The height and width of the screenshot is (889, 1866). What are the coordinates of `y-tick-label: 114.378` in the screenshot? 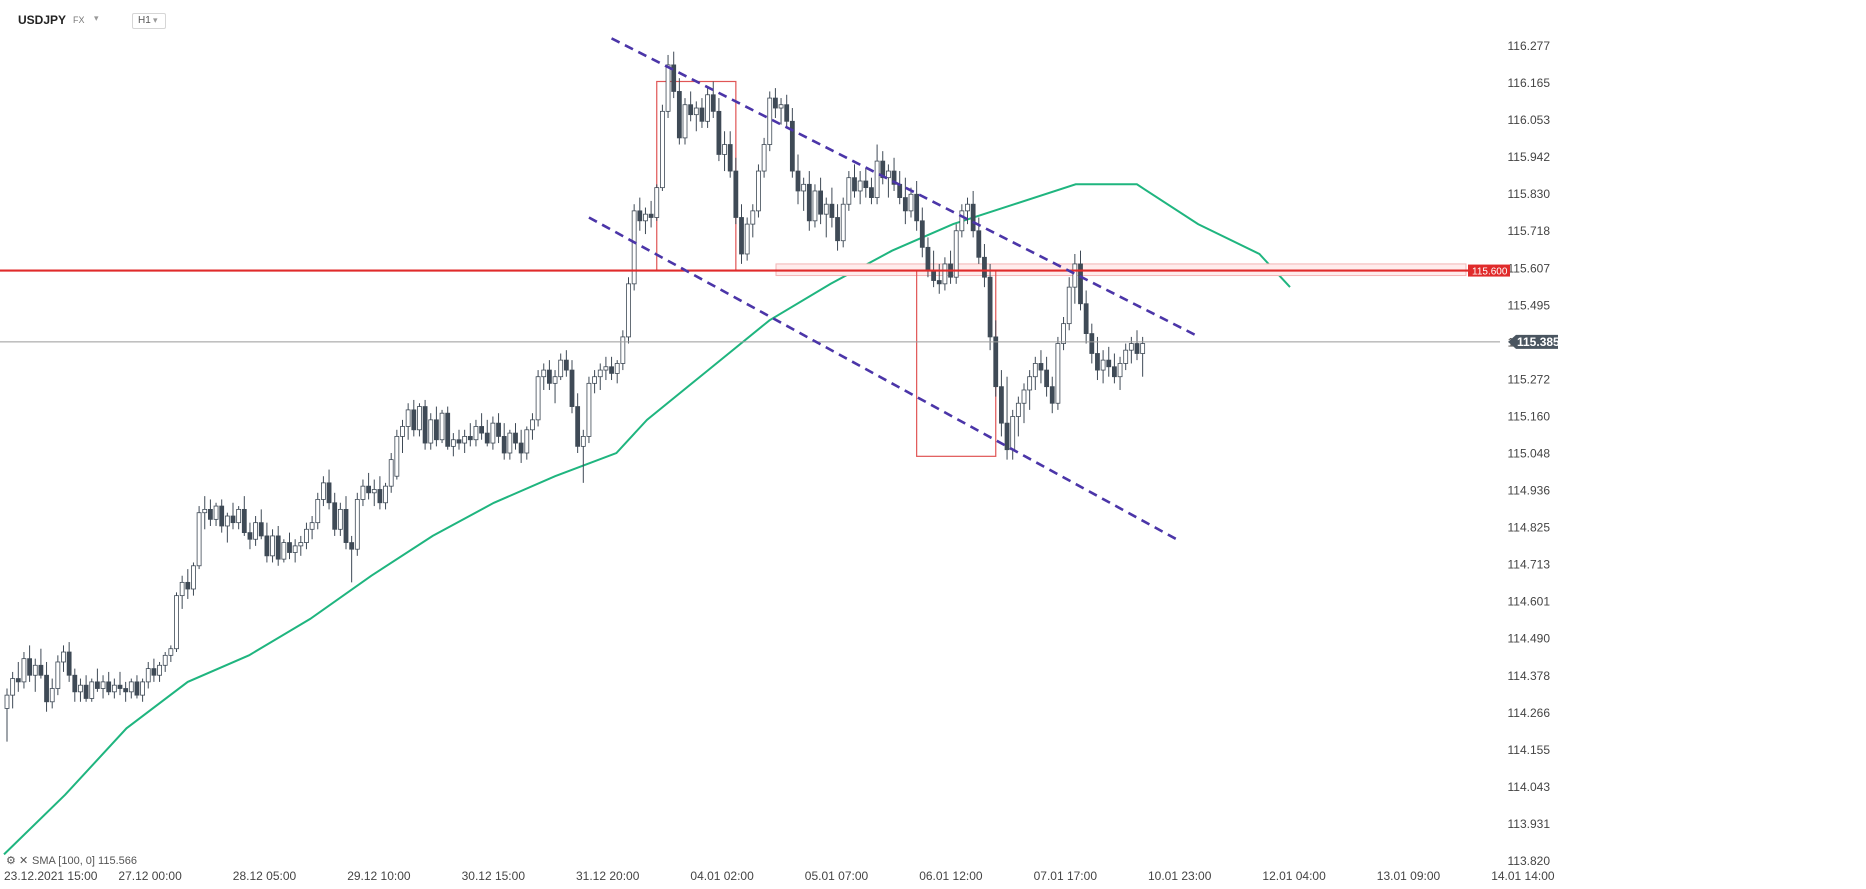 It's located at (1529, 676).